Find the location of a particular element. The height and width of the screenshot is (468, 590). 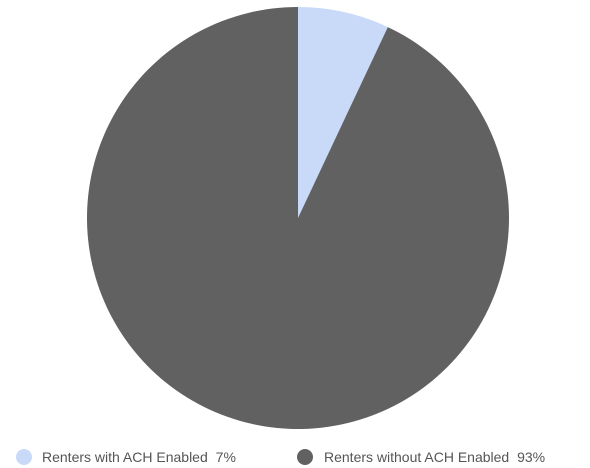

legend-label-without-ach: Renters without ACH Enabled is located at coordinates (416, 457).